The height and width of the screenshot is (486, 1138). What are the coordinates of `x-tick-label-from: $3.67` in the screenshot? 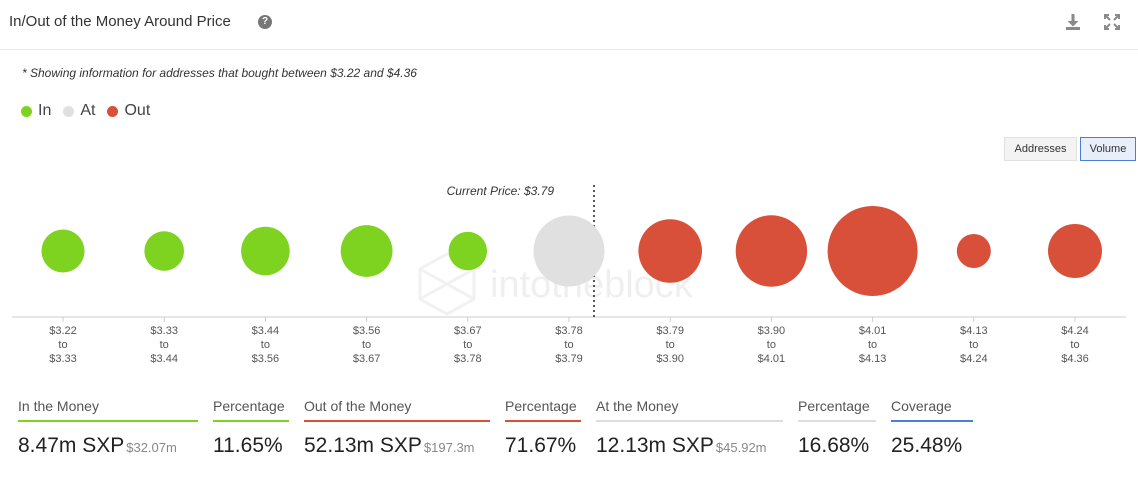 It's located at (468, 331).